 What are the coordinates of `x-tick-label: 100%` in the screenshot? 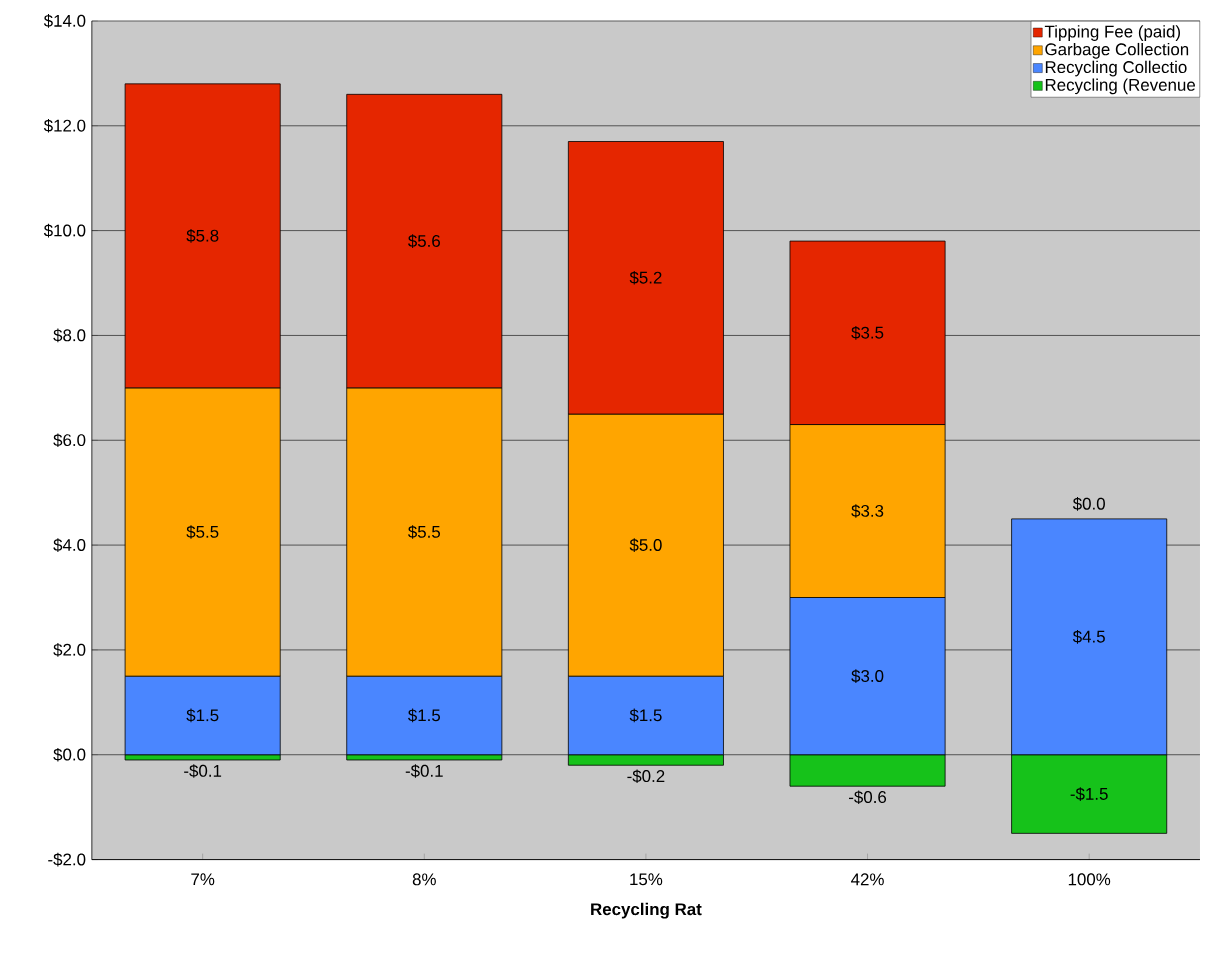 It's located at (1089, 879).